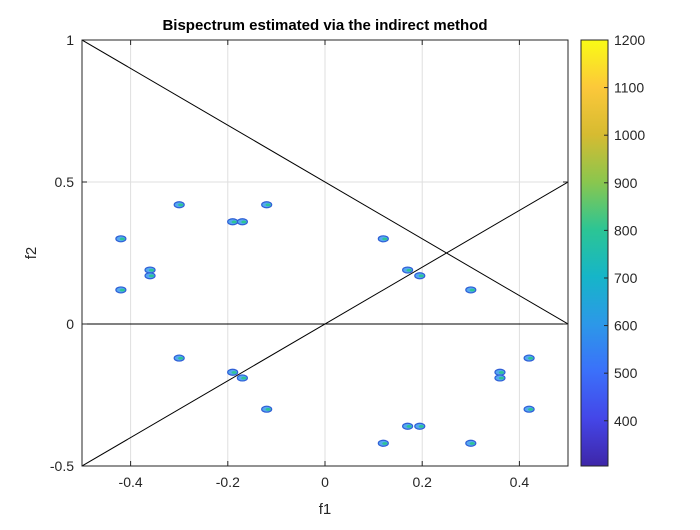  I want to click on colorbar-tick-label: 1000, so click(629, 135).